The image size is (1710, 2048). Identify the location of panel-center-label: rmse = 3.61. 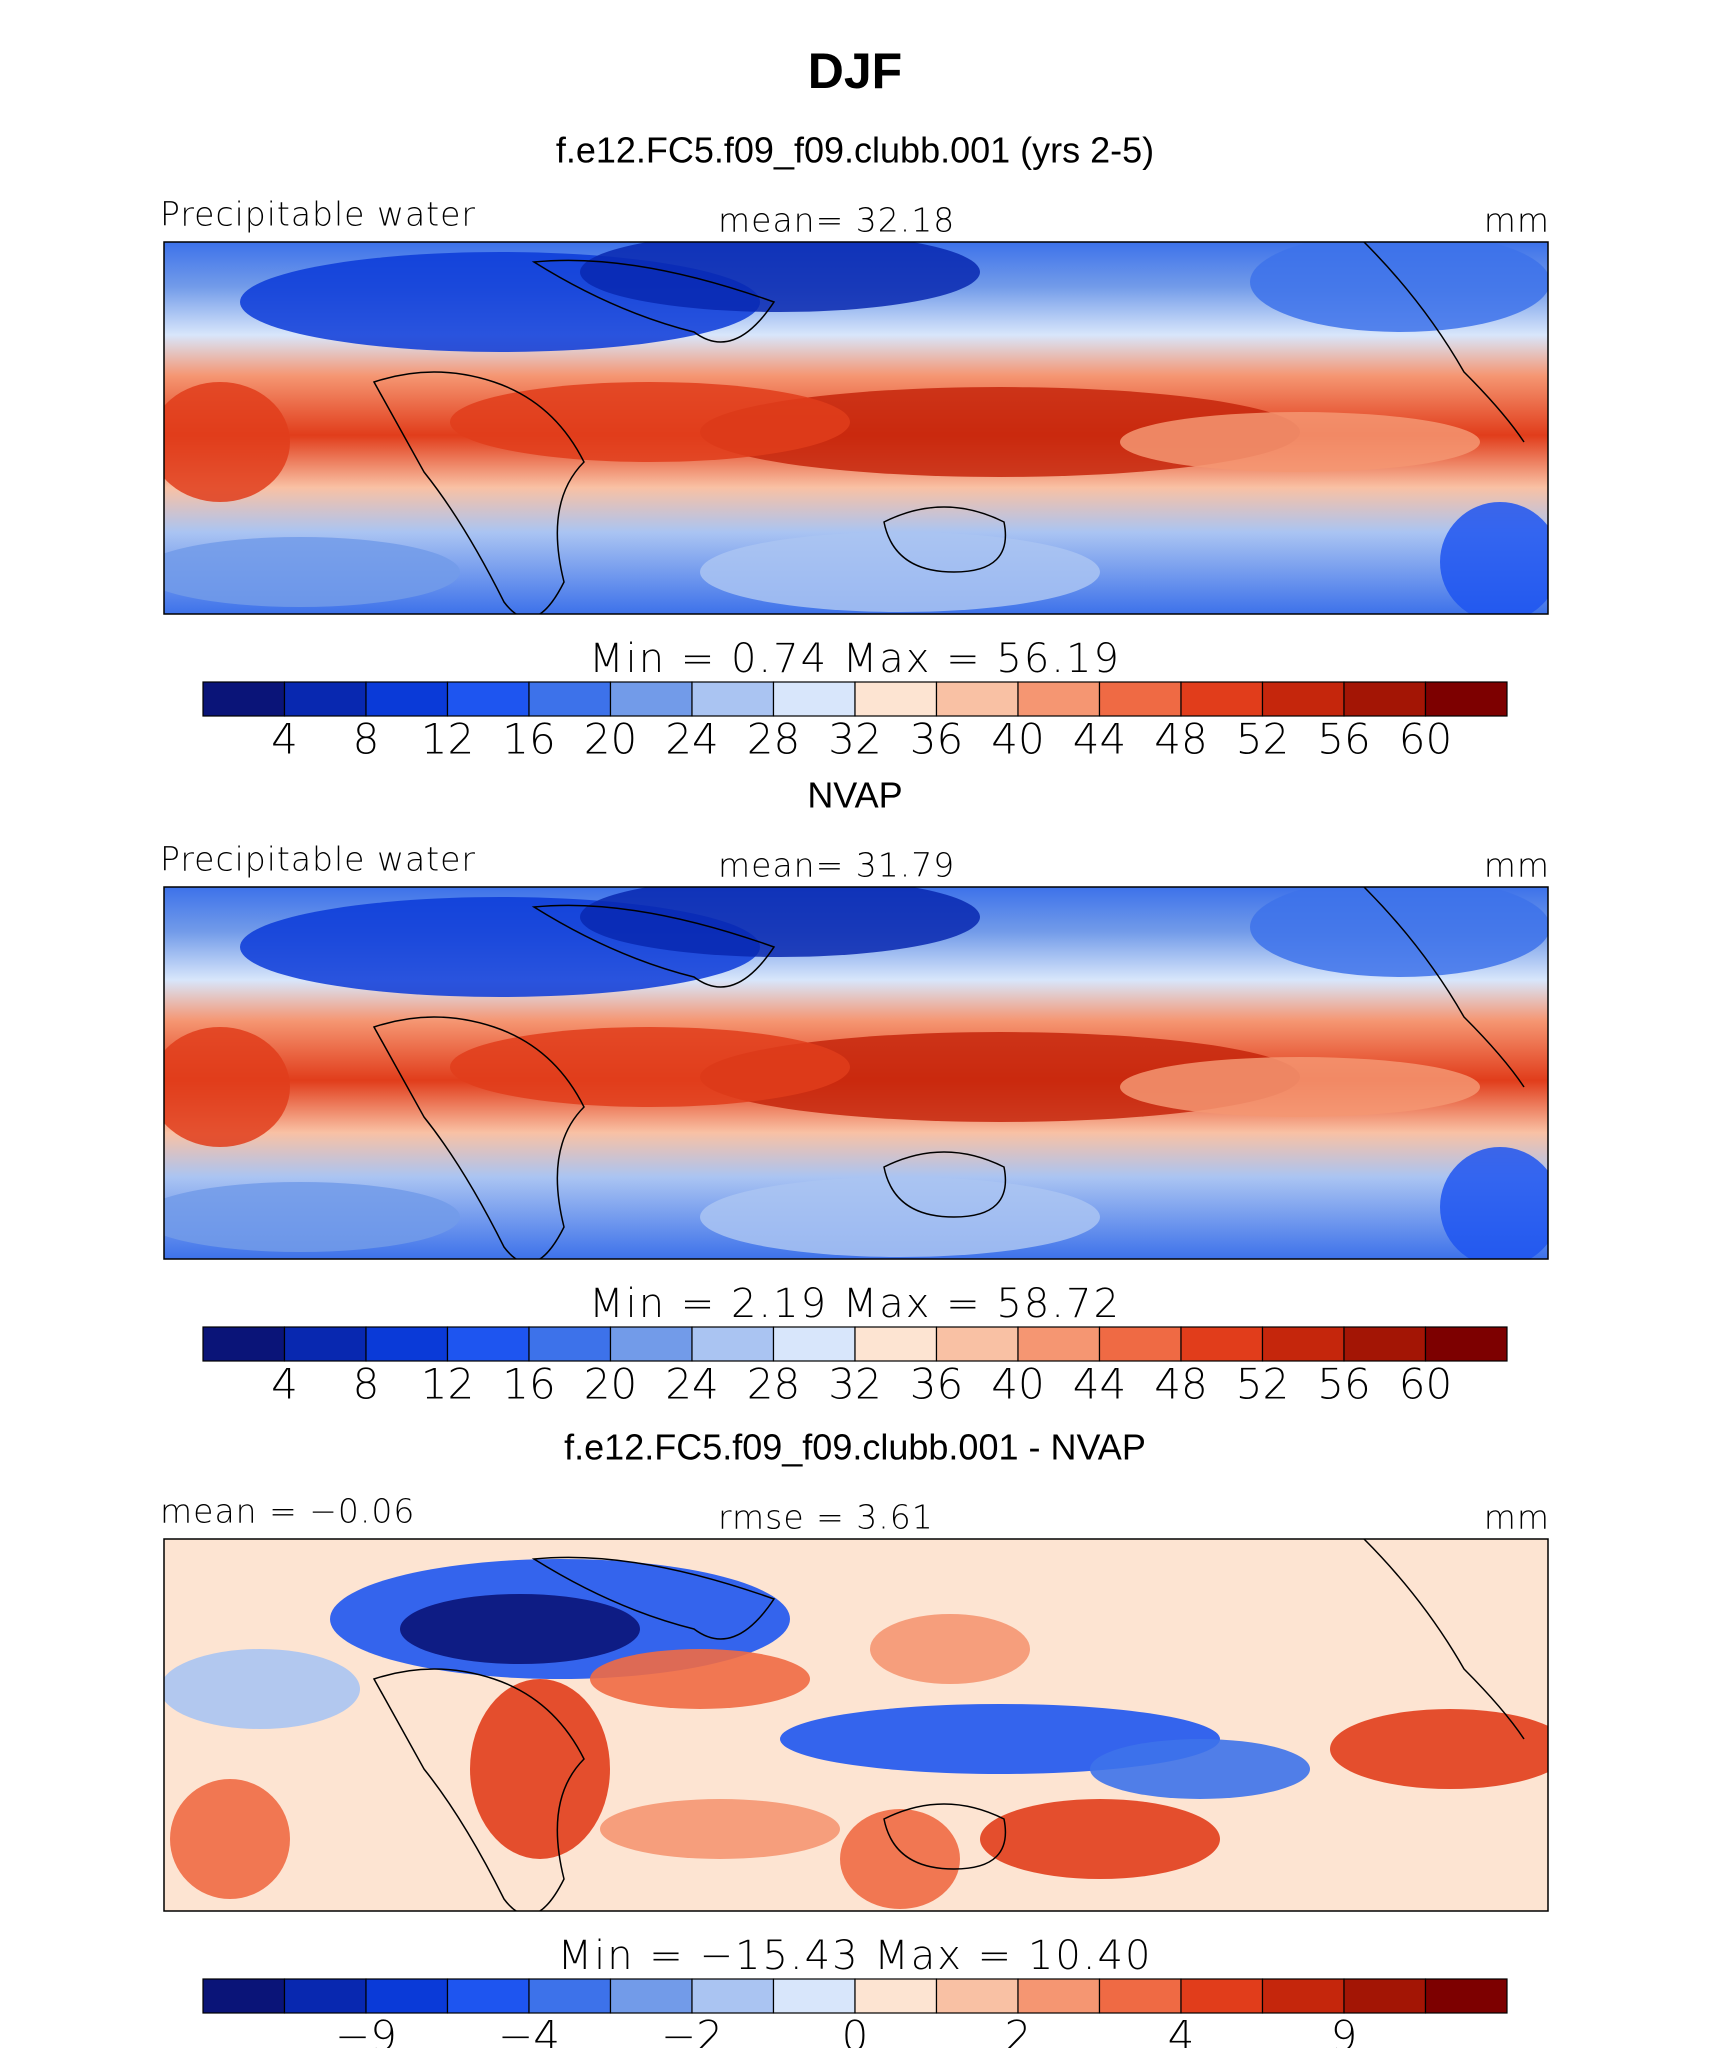
(826, 1517).